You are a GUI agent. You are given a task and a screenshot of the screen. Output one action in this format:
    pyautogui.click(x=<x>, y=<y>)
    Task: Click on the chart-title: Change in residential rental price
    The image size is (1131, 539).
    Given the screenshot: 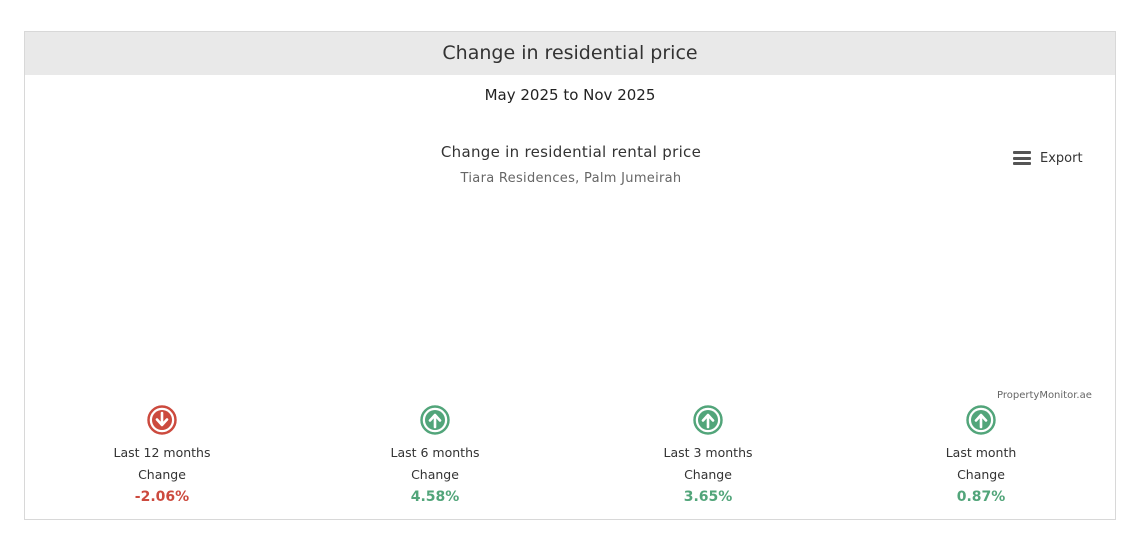 What is the action you would take?
    pyautogui.click(x=571, y=152)
    